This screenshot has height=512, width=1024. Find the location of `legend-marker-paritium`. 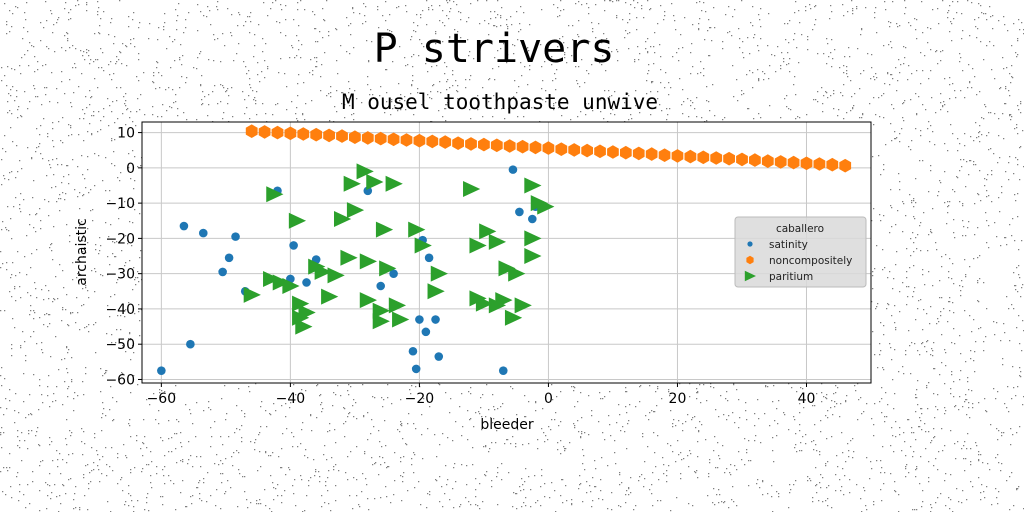

legend-marker-paritium is located at coordinates (750, 276).